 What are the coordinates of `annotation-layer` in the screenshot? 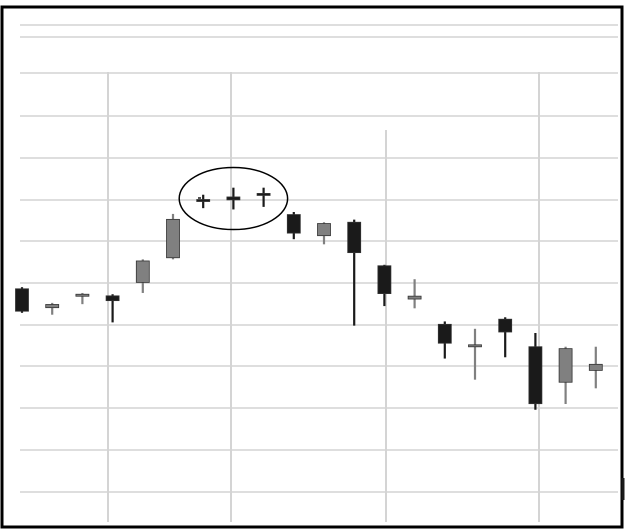 It's located at (233, 198).